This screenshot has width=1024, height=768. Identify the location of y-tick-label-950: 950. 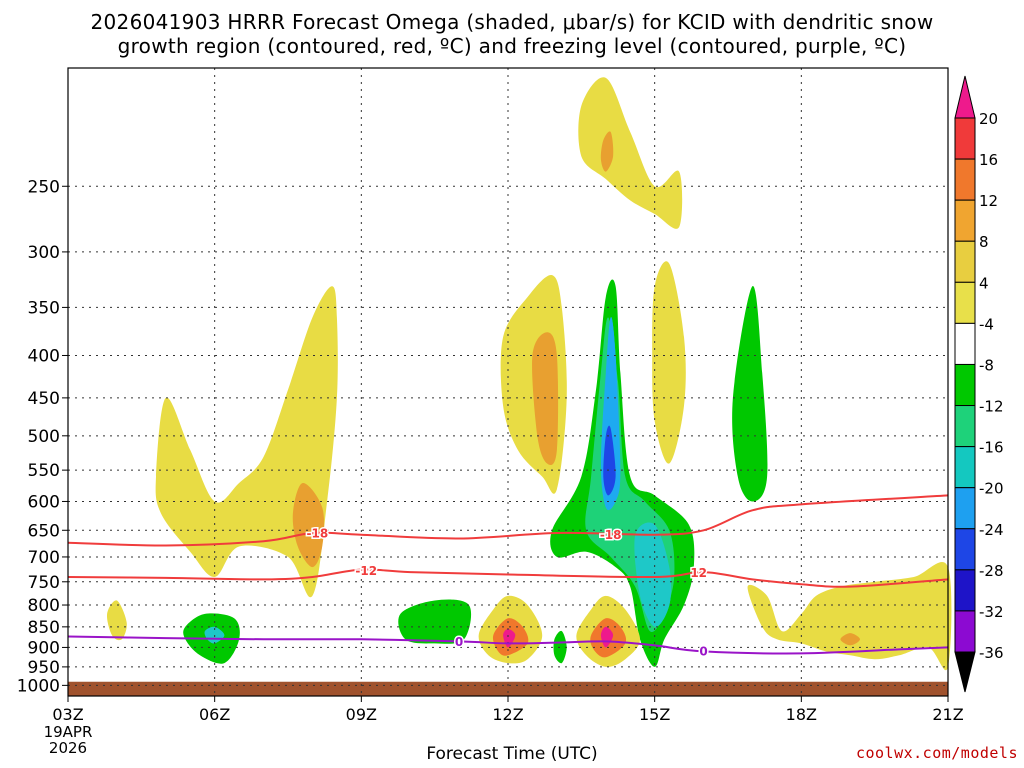
(44, 668).